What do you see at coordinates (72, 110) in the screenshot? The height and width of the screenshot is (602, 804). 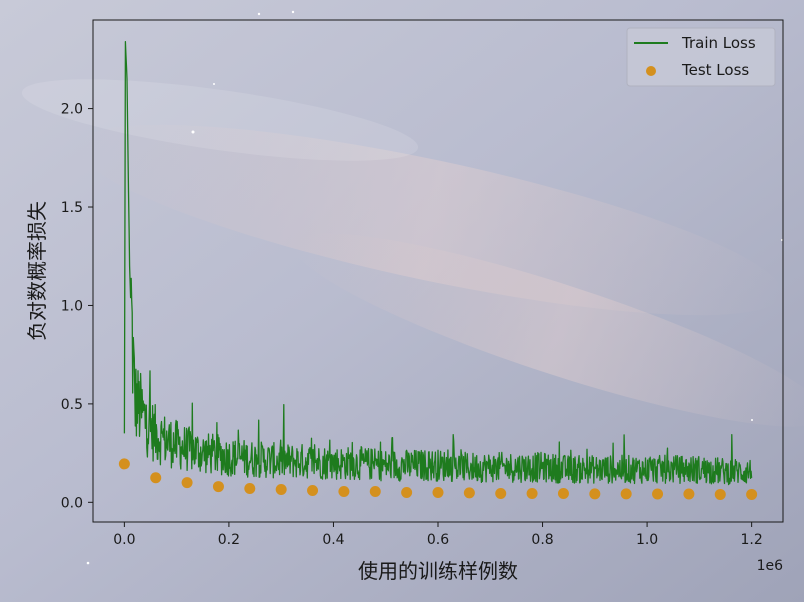 I see `y-tick-label: 2.0` at bounding box center [72, 110].